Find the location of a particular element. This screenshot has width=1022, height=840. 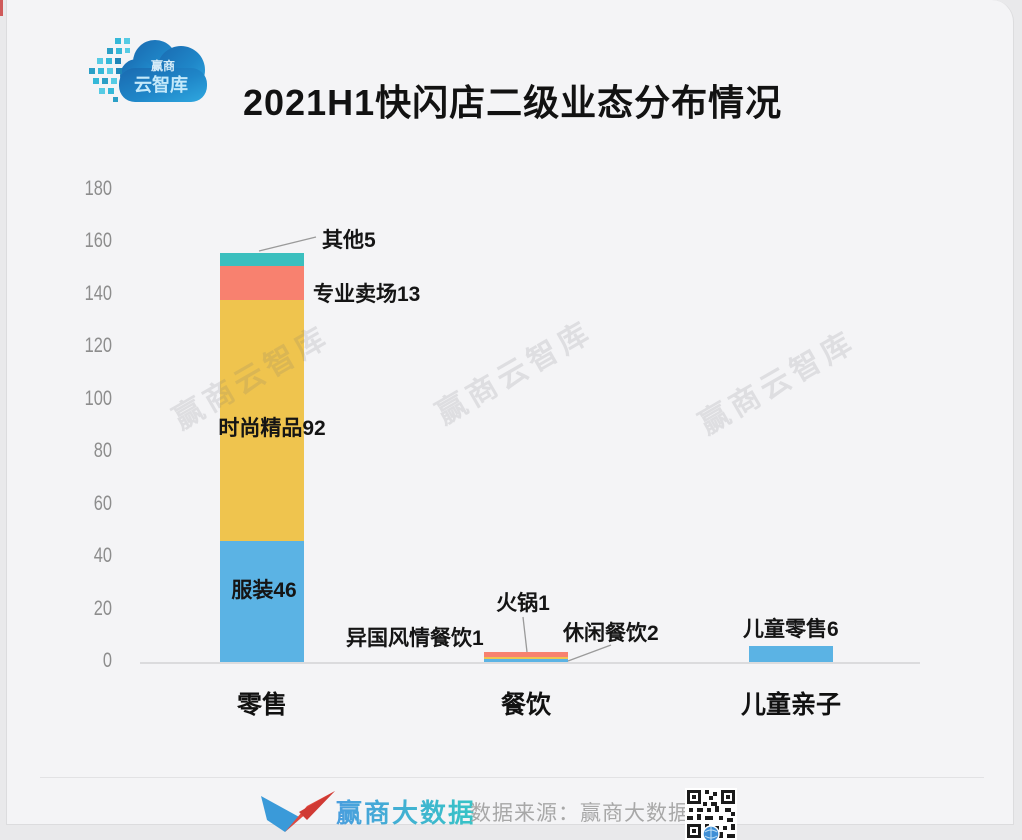

y-tick-label: 120 is located at coordinates (98, 346).